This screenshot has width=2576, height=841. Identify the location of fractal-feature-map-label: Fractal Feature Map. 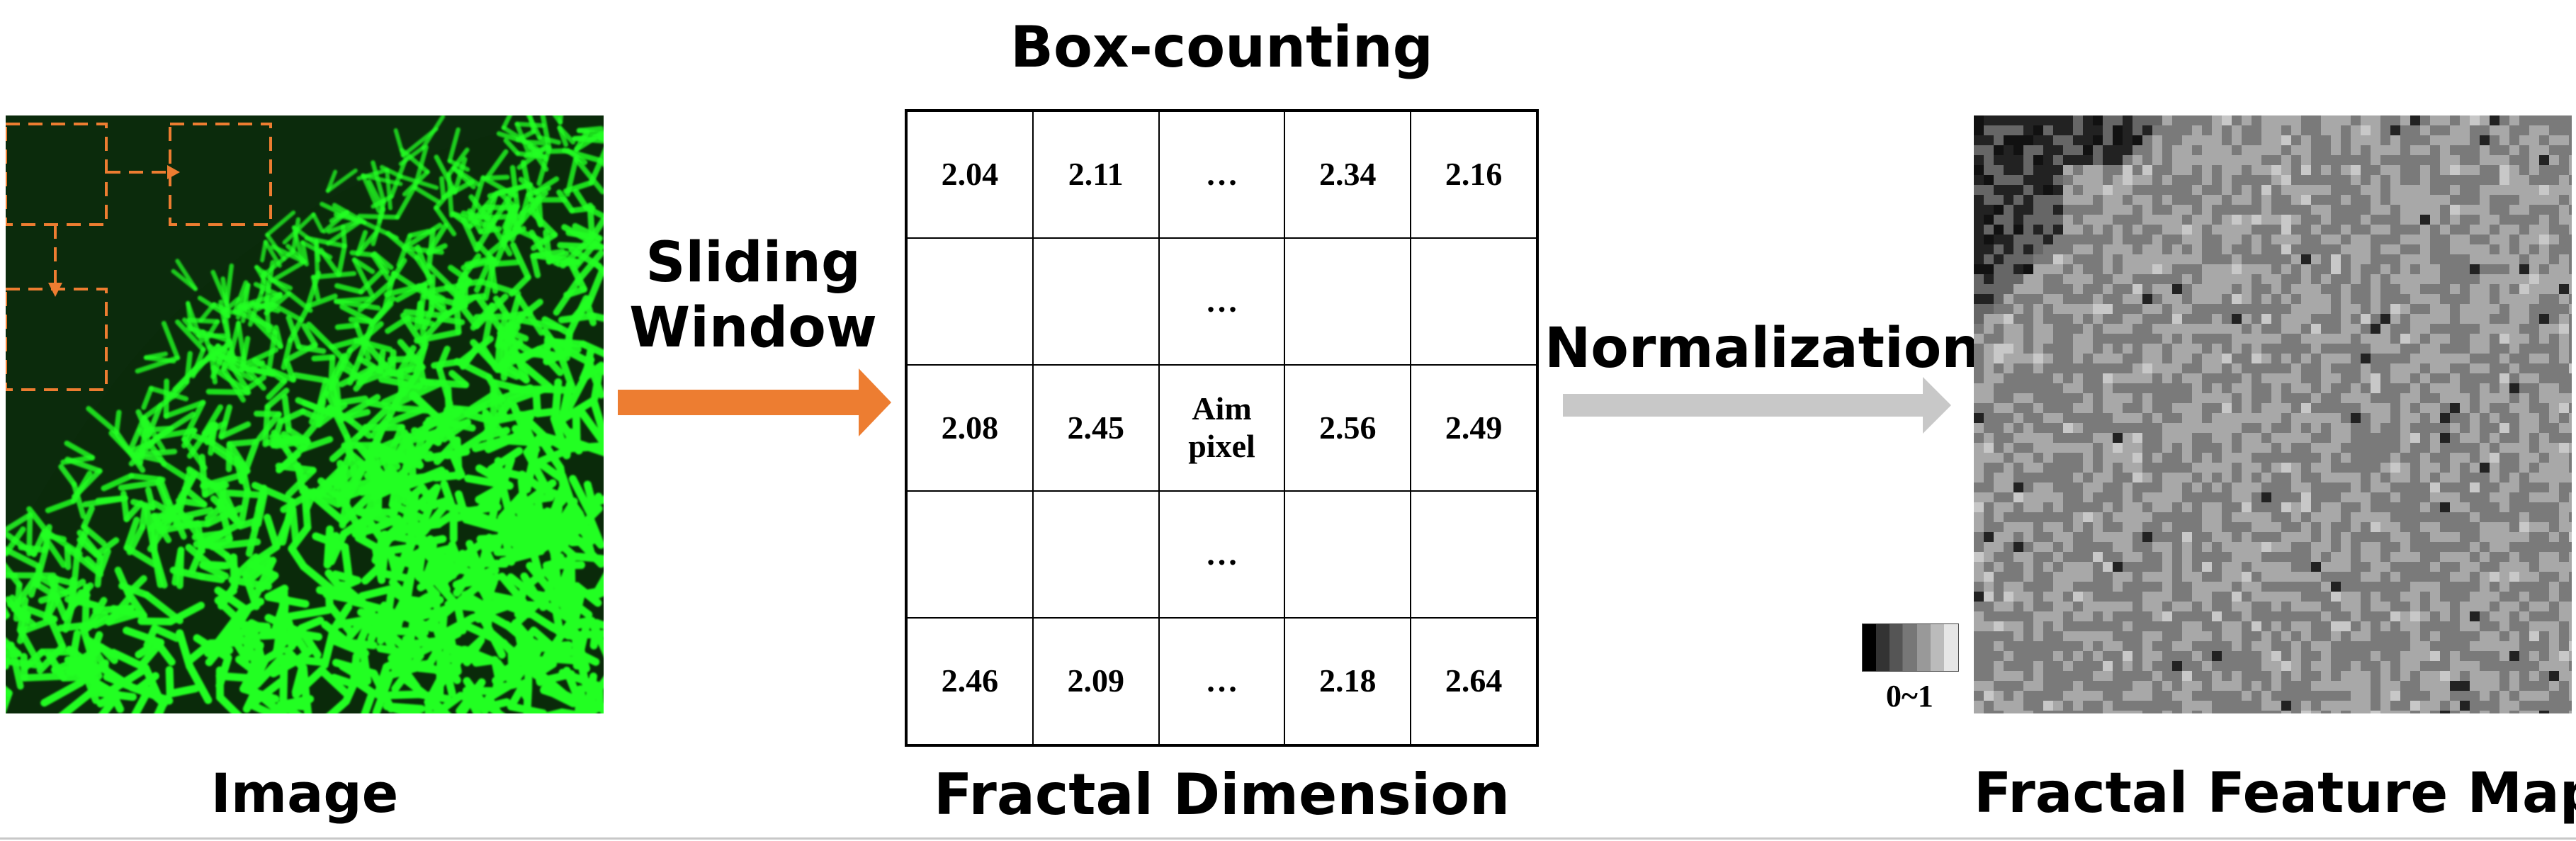
(2275, 793).